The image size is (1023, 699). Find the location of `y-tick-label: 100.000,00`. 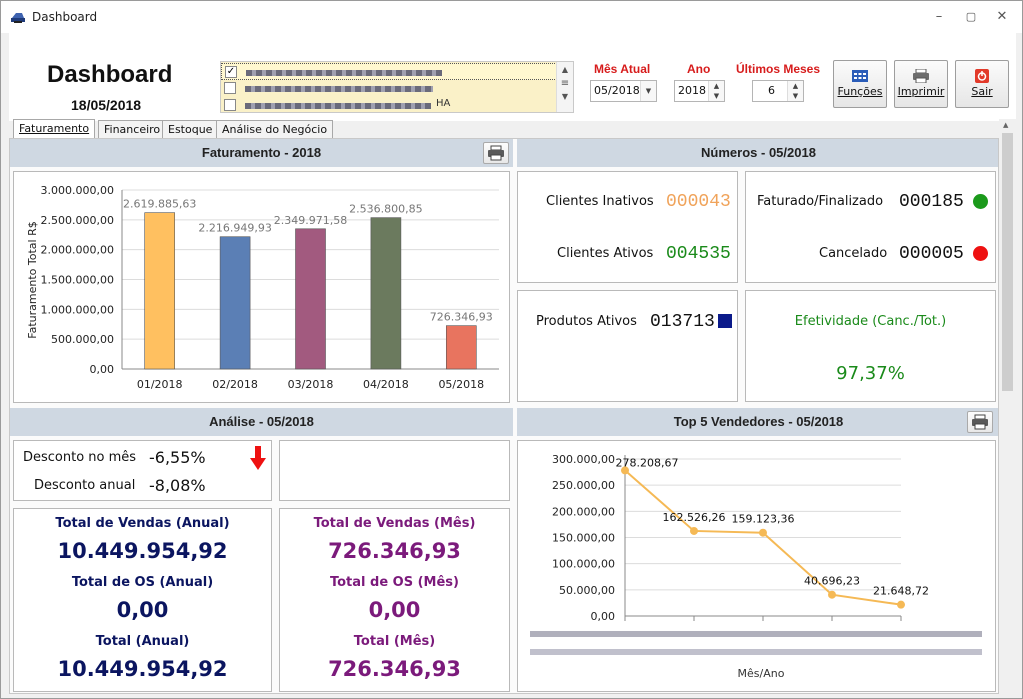

y-tick-label: 100.000,00 is located at coordinates (583, 564).